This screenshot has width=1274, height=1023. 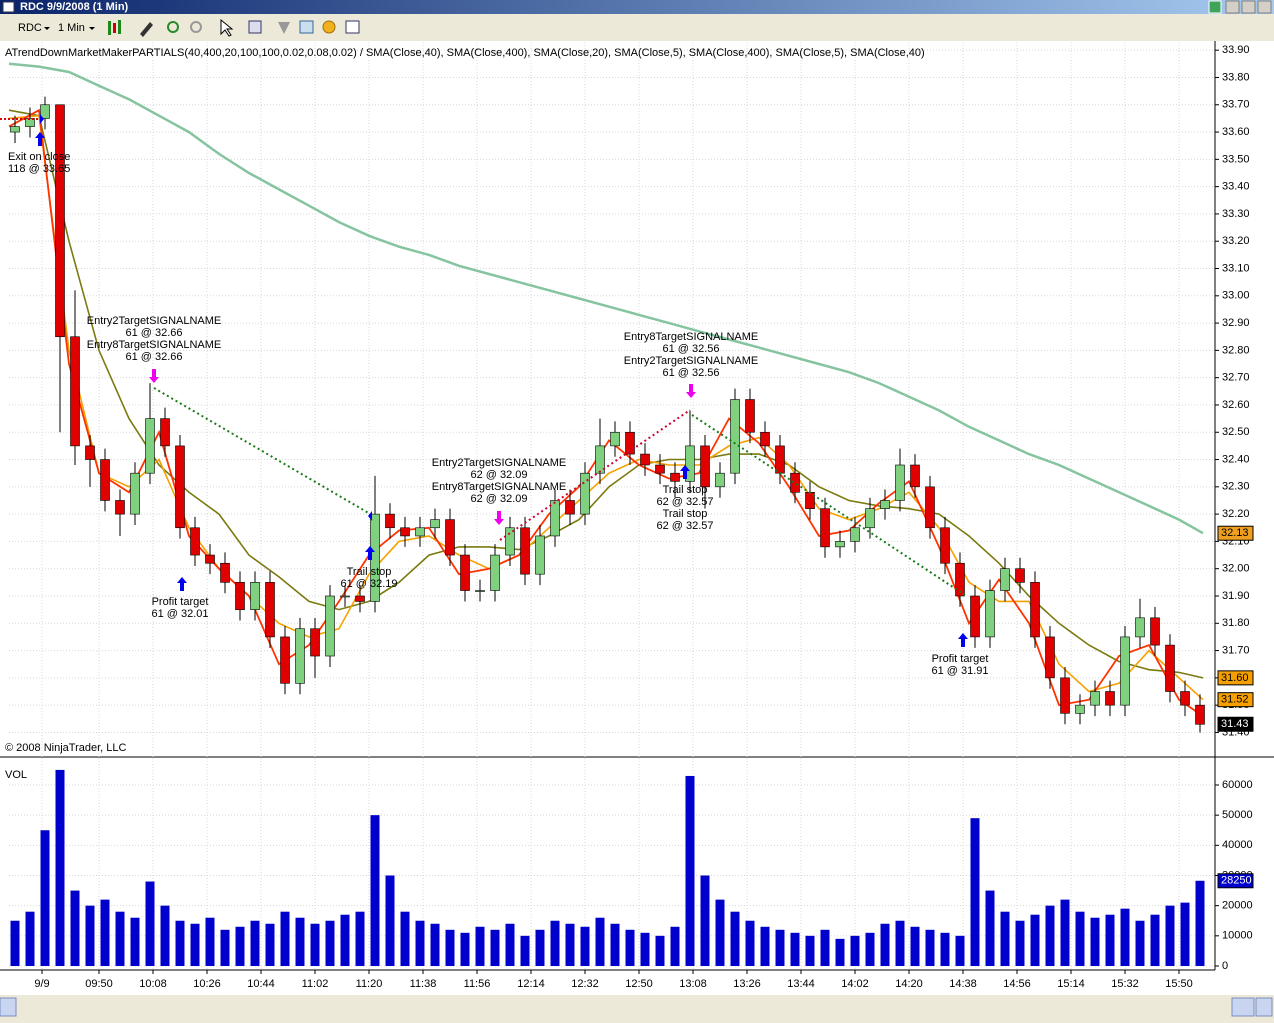 I want to click on x-tick-label: 9/9, so click(x=41, y=984).